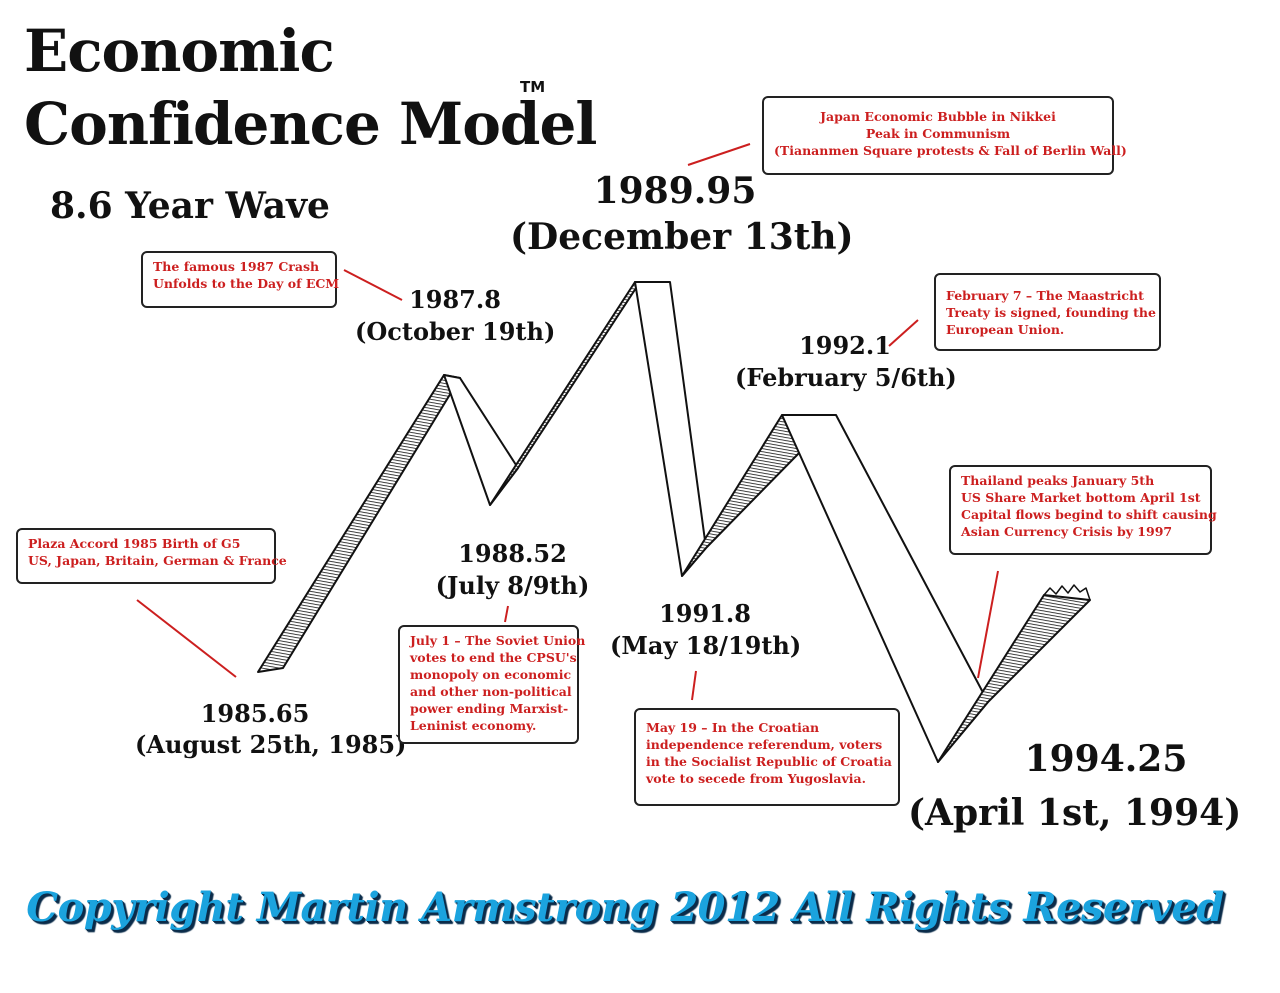 This screenshot has height=993, width=1280. I want to click on point-label-1987-8: 1987.8 (October 19th), so click(455, 316).